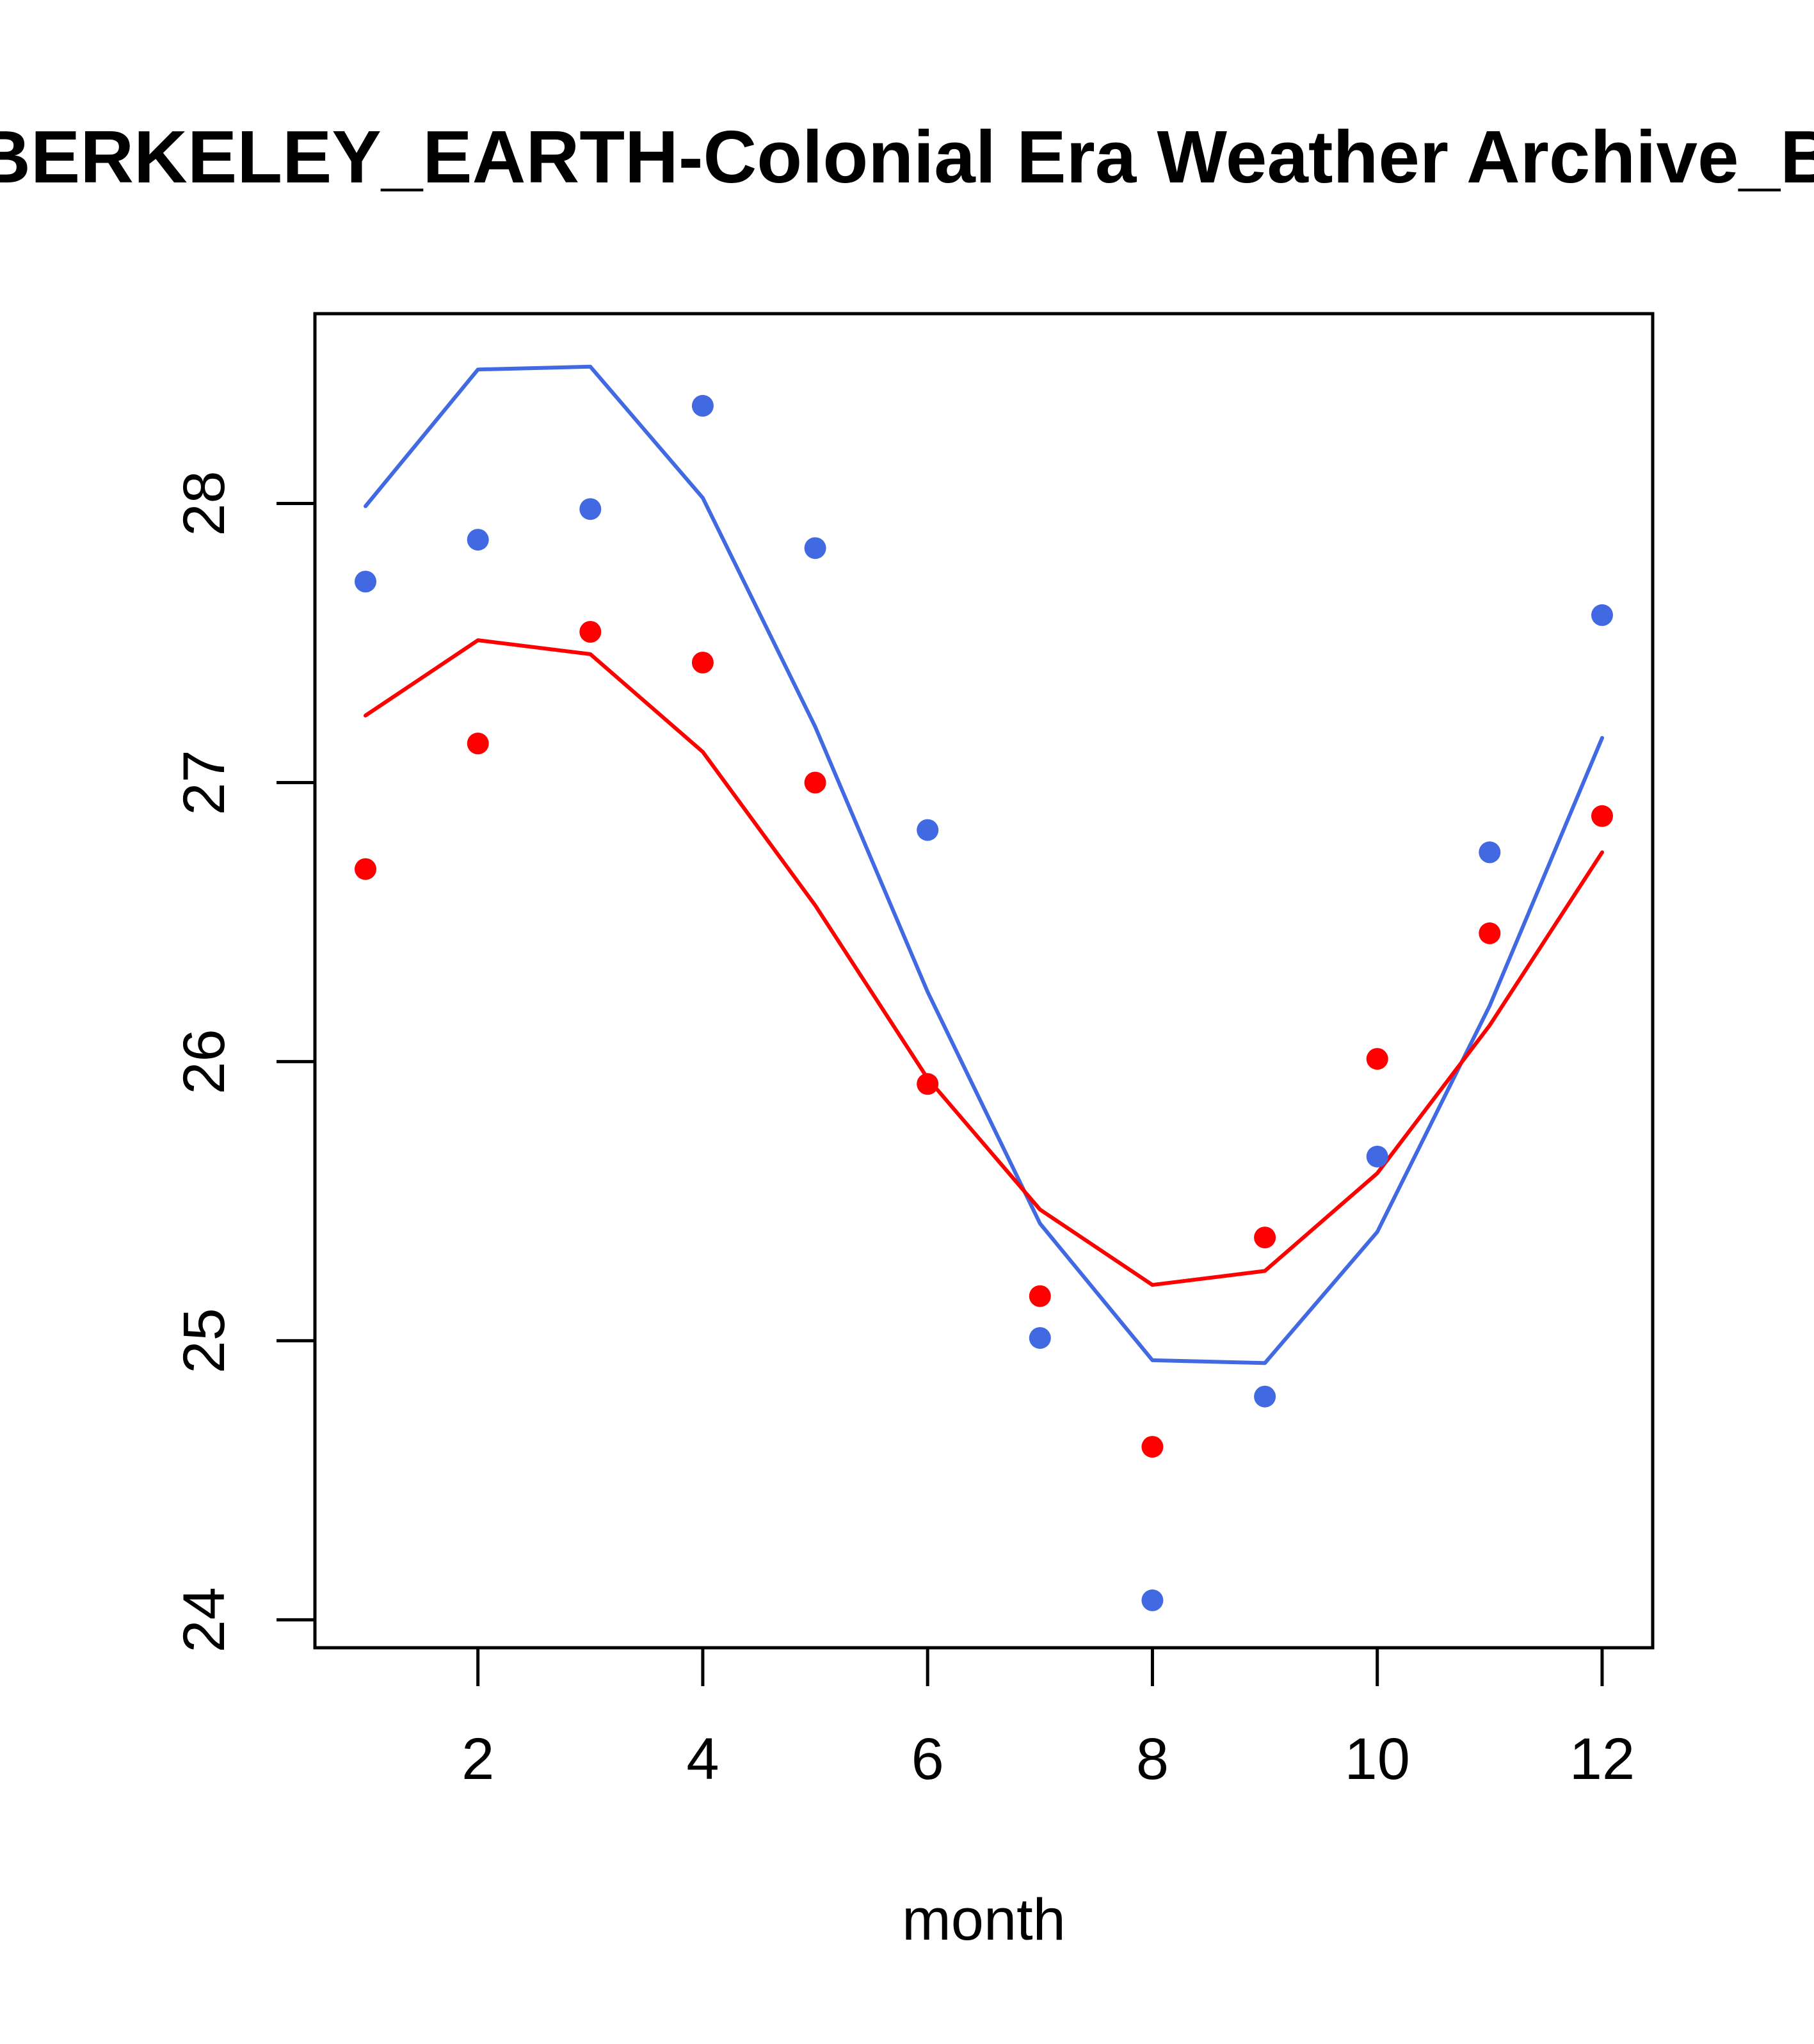 This screenshot has height=2044, width=1814. What do you see at coordinates (1377, 1759) in the screenshot?
I see `x-tick-label-10: 10` at bounding box center [1377, 1759].